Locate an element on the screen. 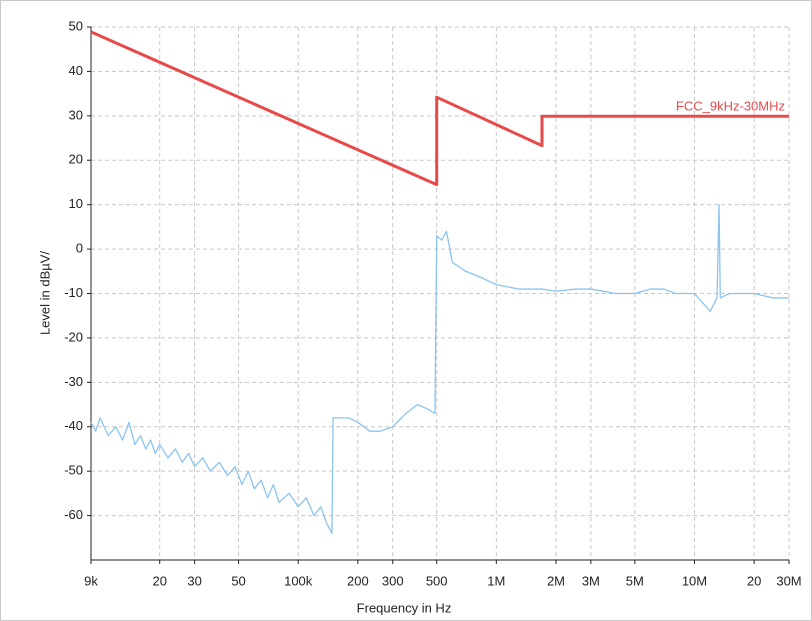  y-tick-label: -20 is located at coordinates (73, 336).